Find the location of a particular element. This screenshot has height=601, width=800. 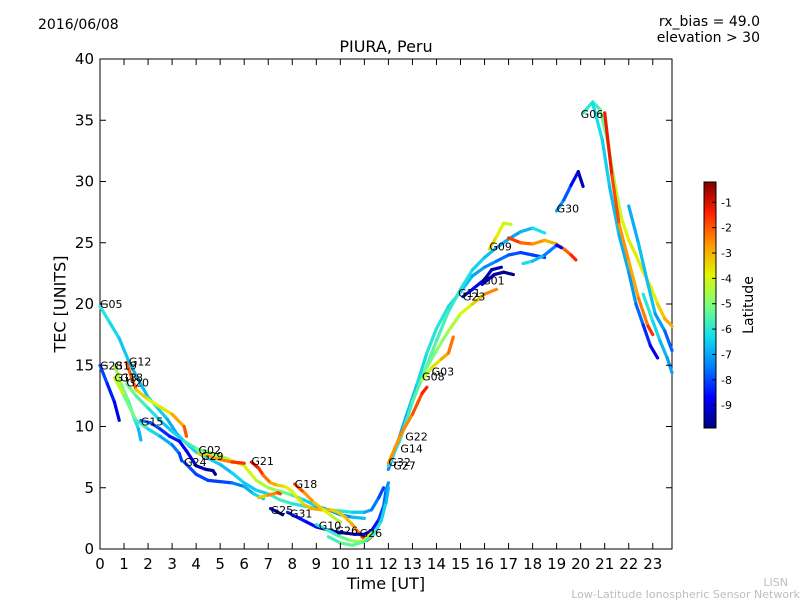

satellite-label: G15 is located at coordinates (152, 422).